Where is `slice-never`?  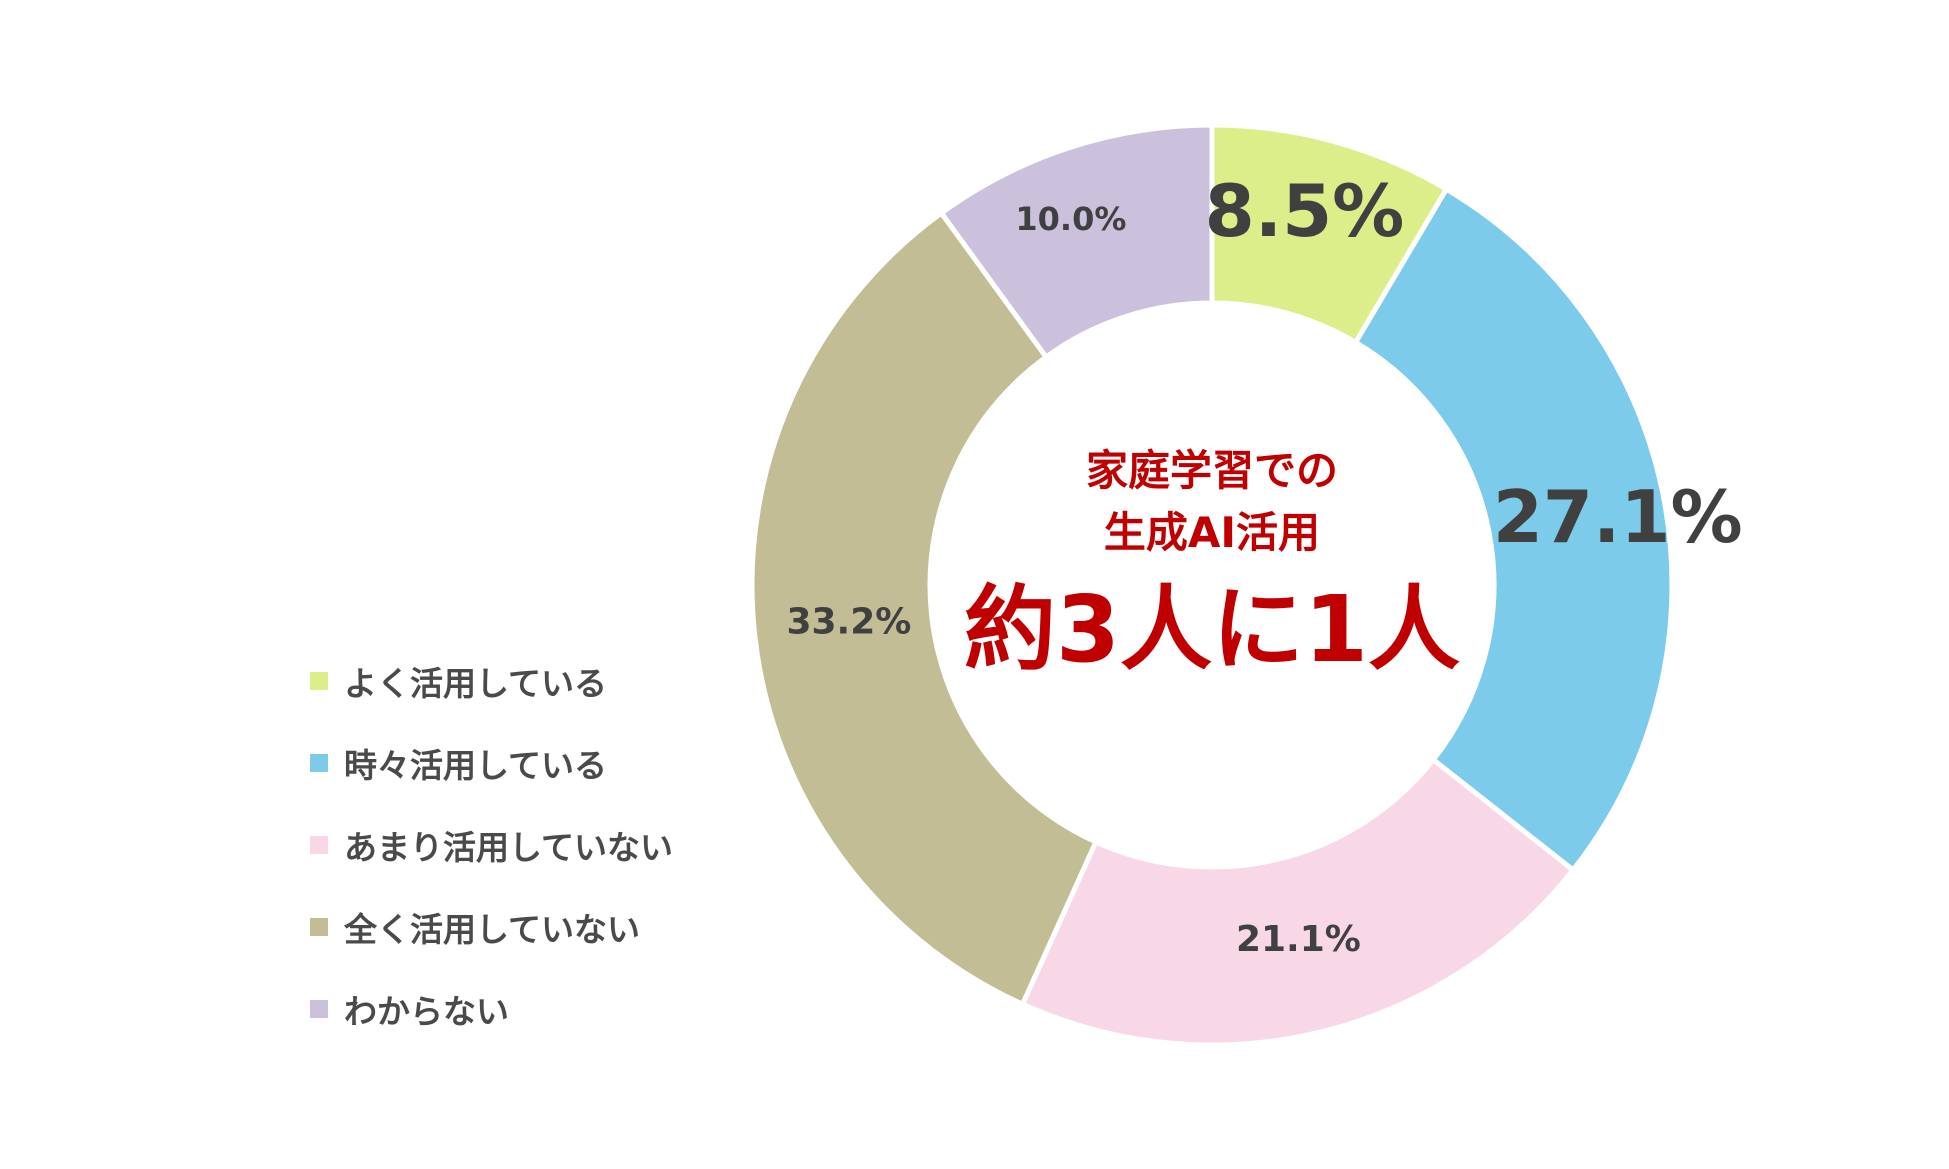 slice-never is located at coordinates (924, 608).